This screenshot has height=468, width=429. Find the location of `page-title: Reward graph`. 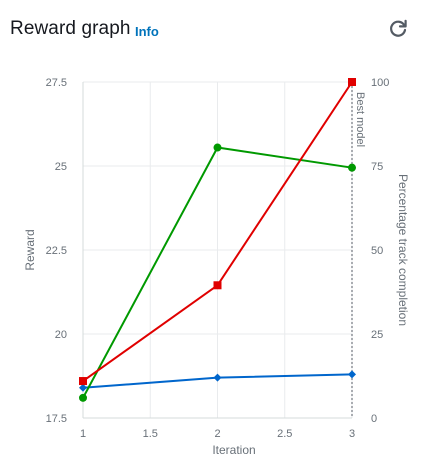

page-title: Reward graph is located at coordinates (70, 28).